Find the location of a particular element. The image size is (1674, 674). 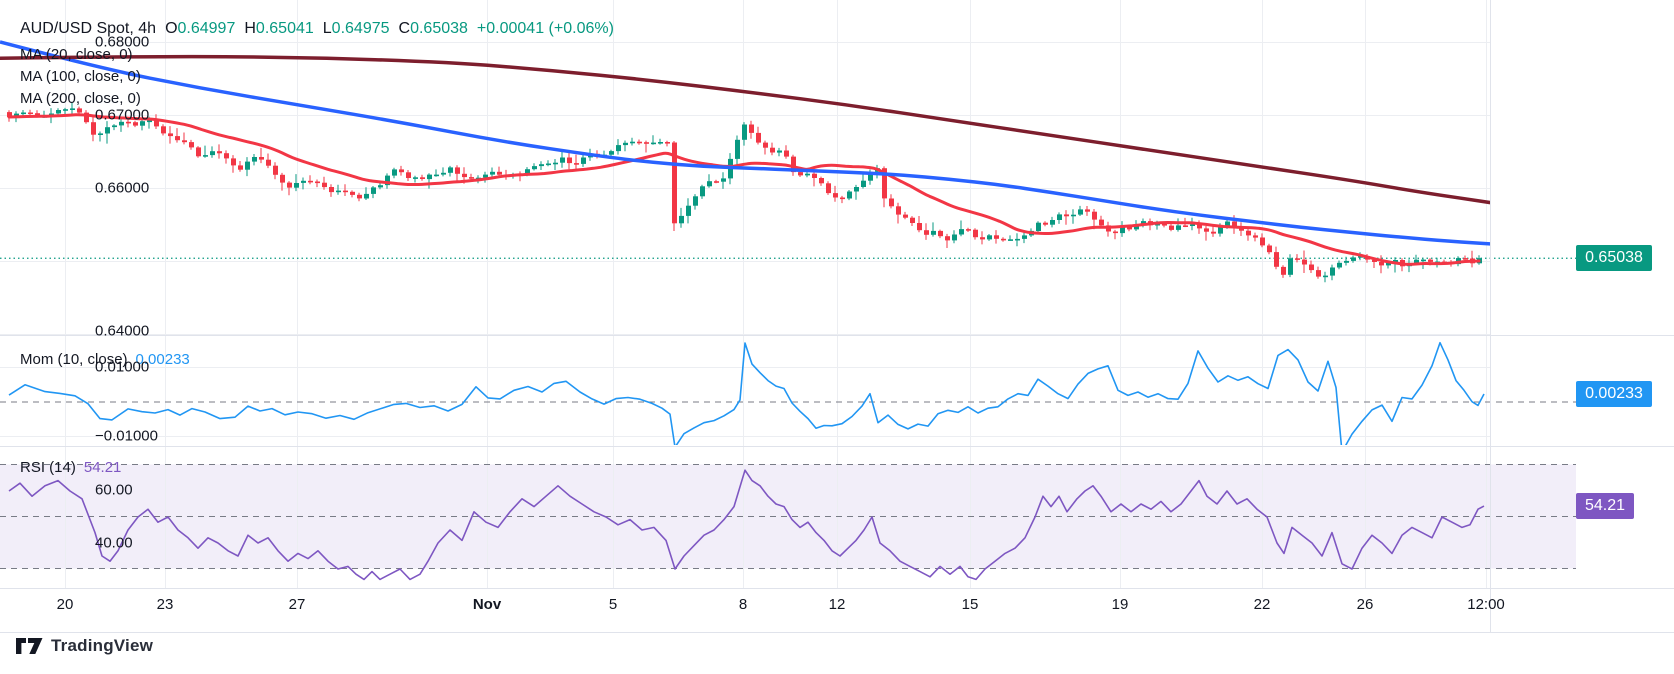

tradingview-logo: TradingView is located at coordinates (84, 646).